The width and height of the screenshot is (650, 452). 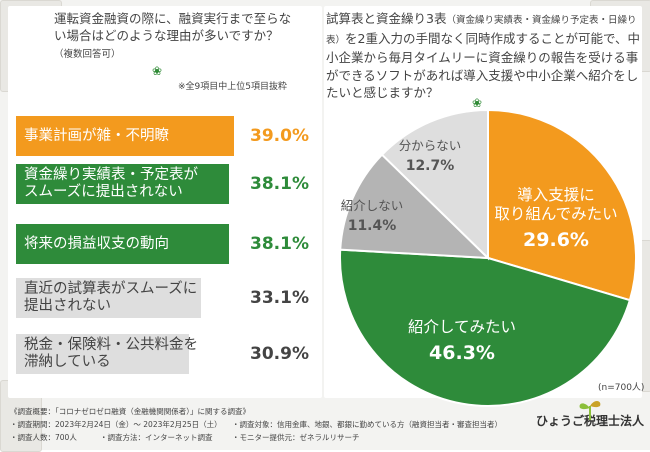 I want to click on bar-value-label: 30.9%, so click(x=279, y=354).